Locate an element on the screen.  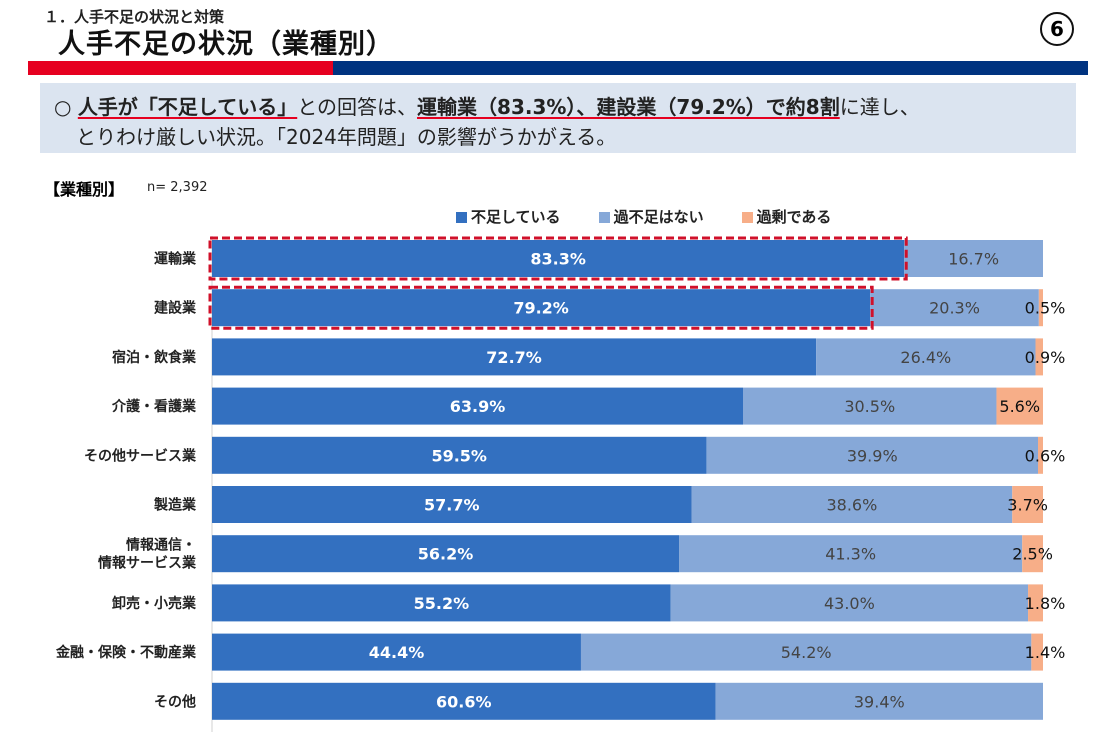
accent-bar-navy is located at coordinates (710, 68).